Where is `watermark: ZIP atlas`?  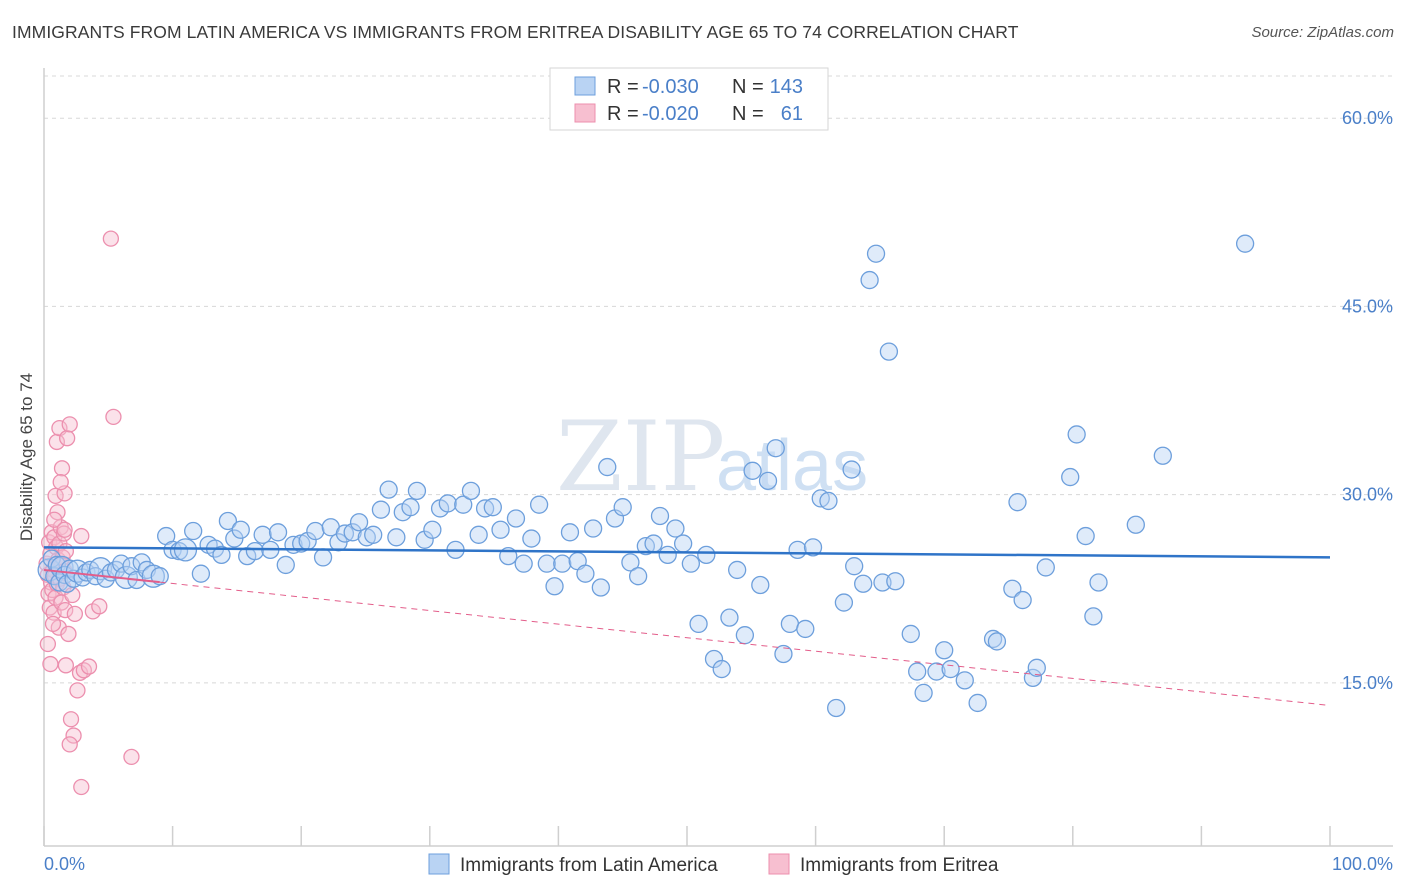
watermark: ZIP atlas is located at coordinates (712, 457).